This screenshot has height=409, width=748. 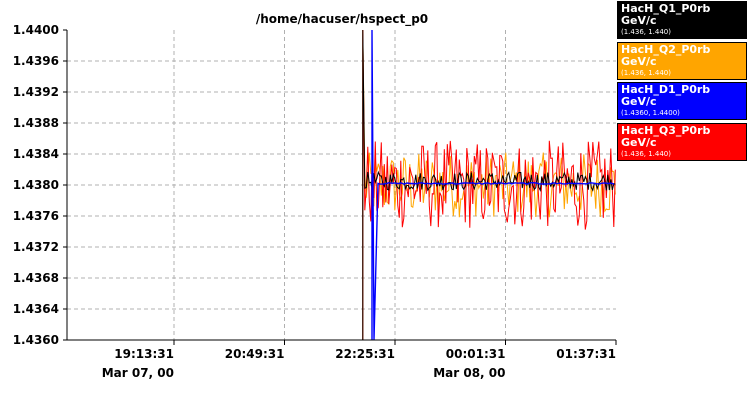 I want to click on x-tick-time: 20:49:31, so click(x=255, y=354).